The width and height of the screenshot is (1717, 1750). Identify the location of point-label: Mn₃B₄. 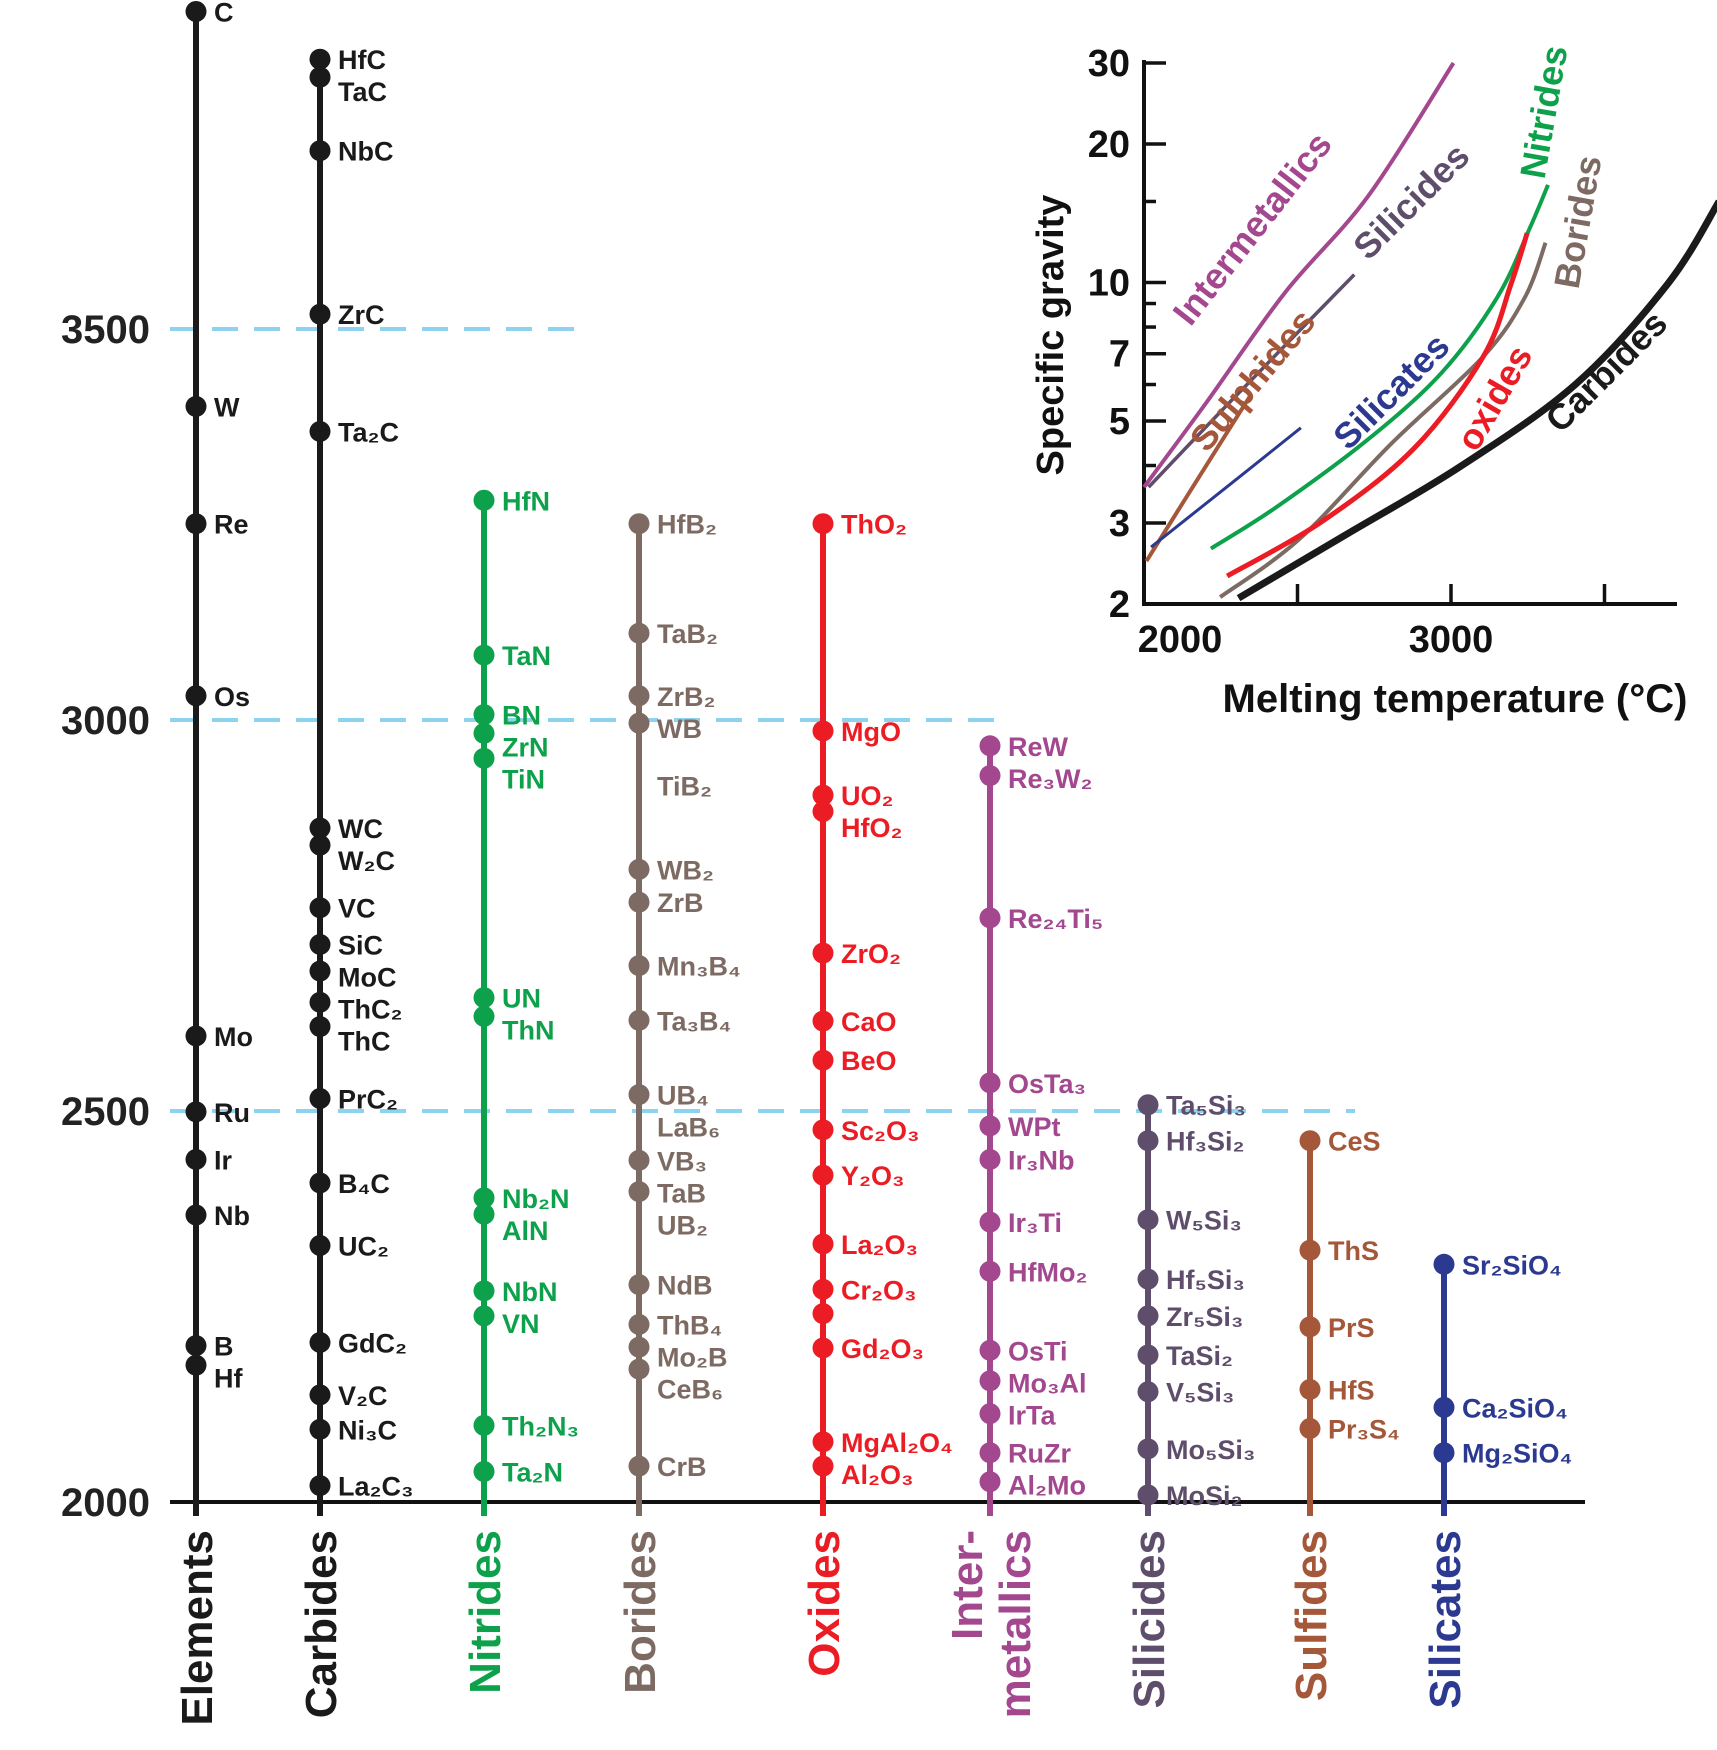
(699, 967).